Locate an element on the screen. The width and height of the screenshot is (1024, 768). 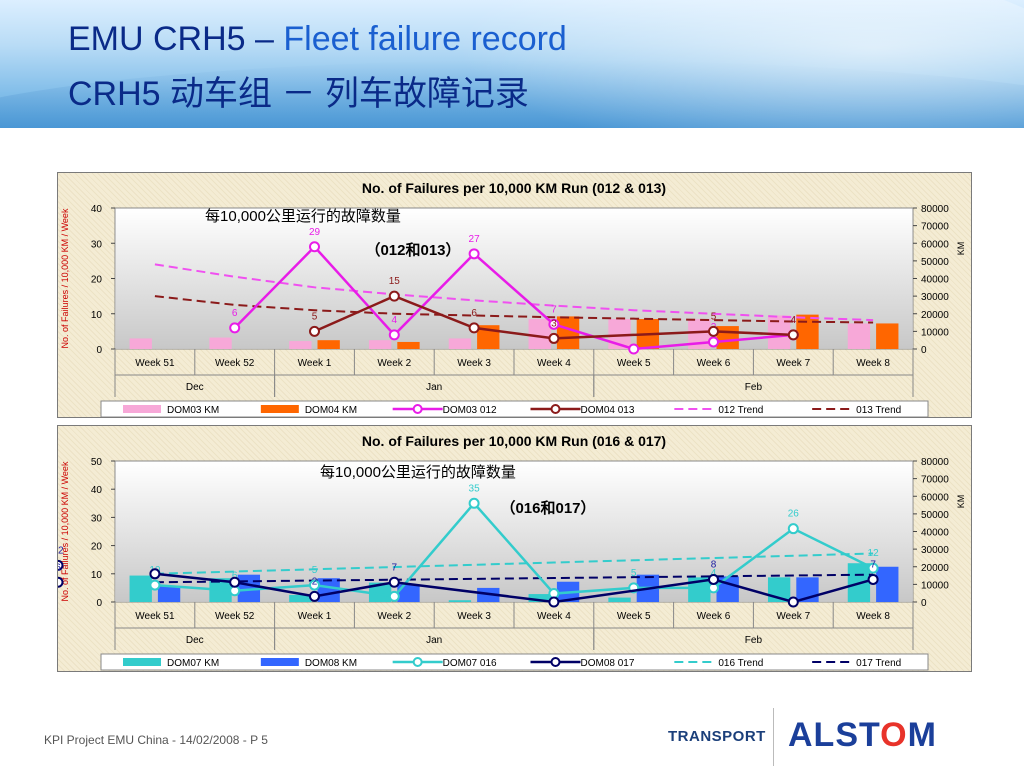
y2-tick-label: 40000 is located at coordinates (935, 280).